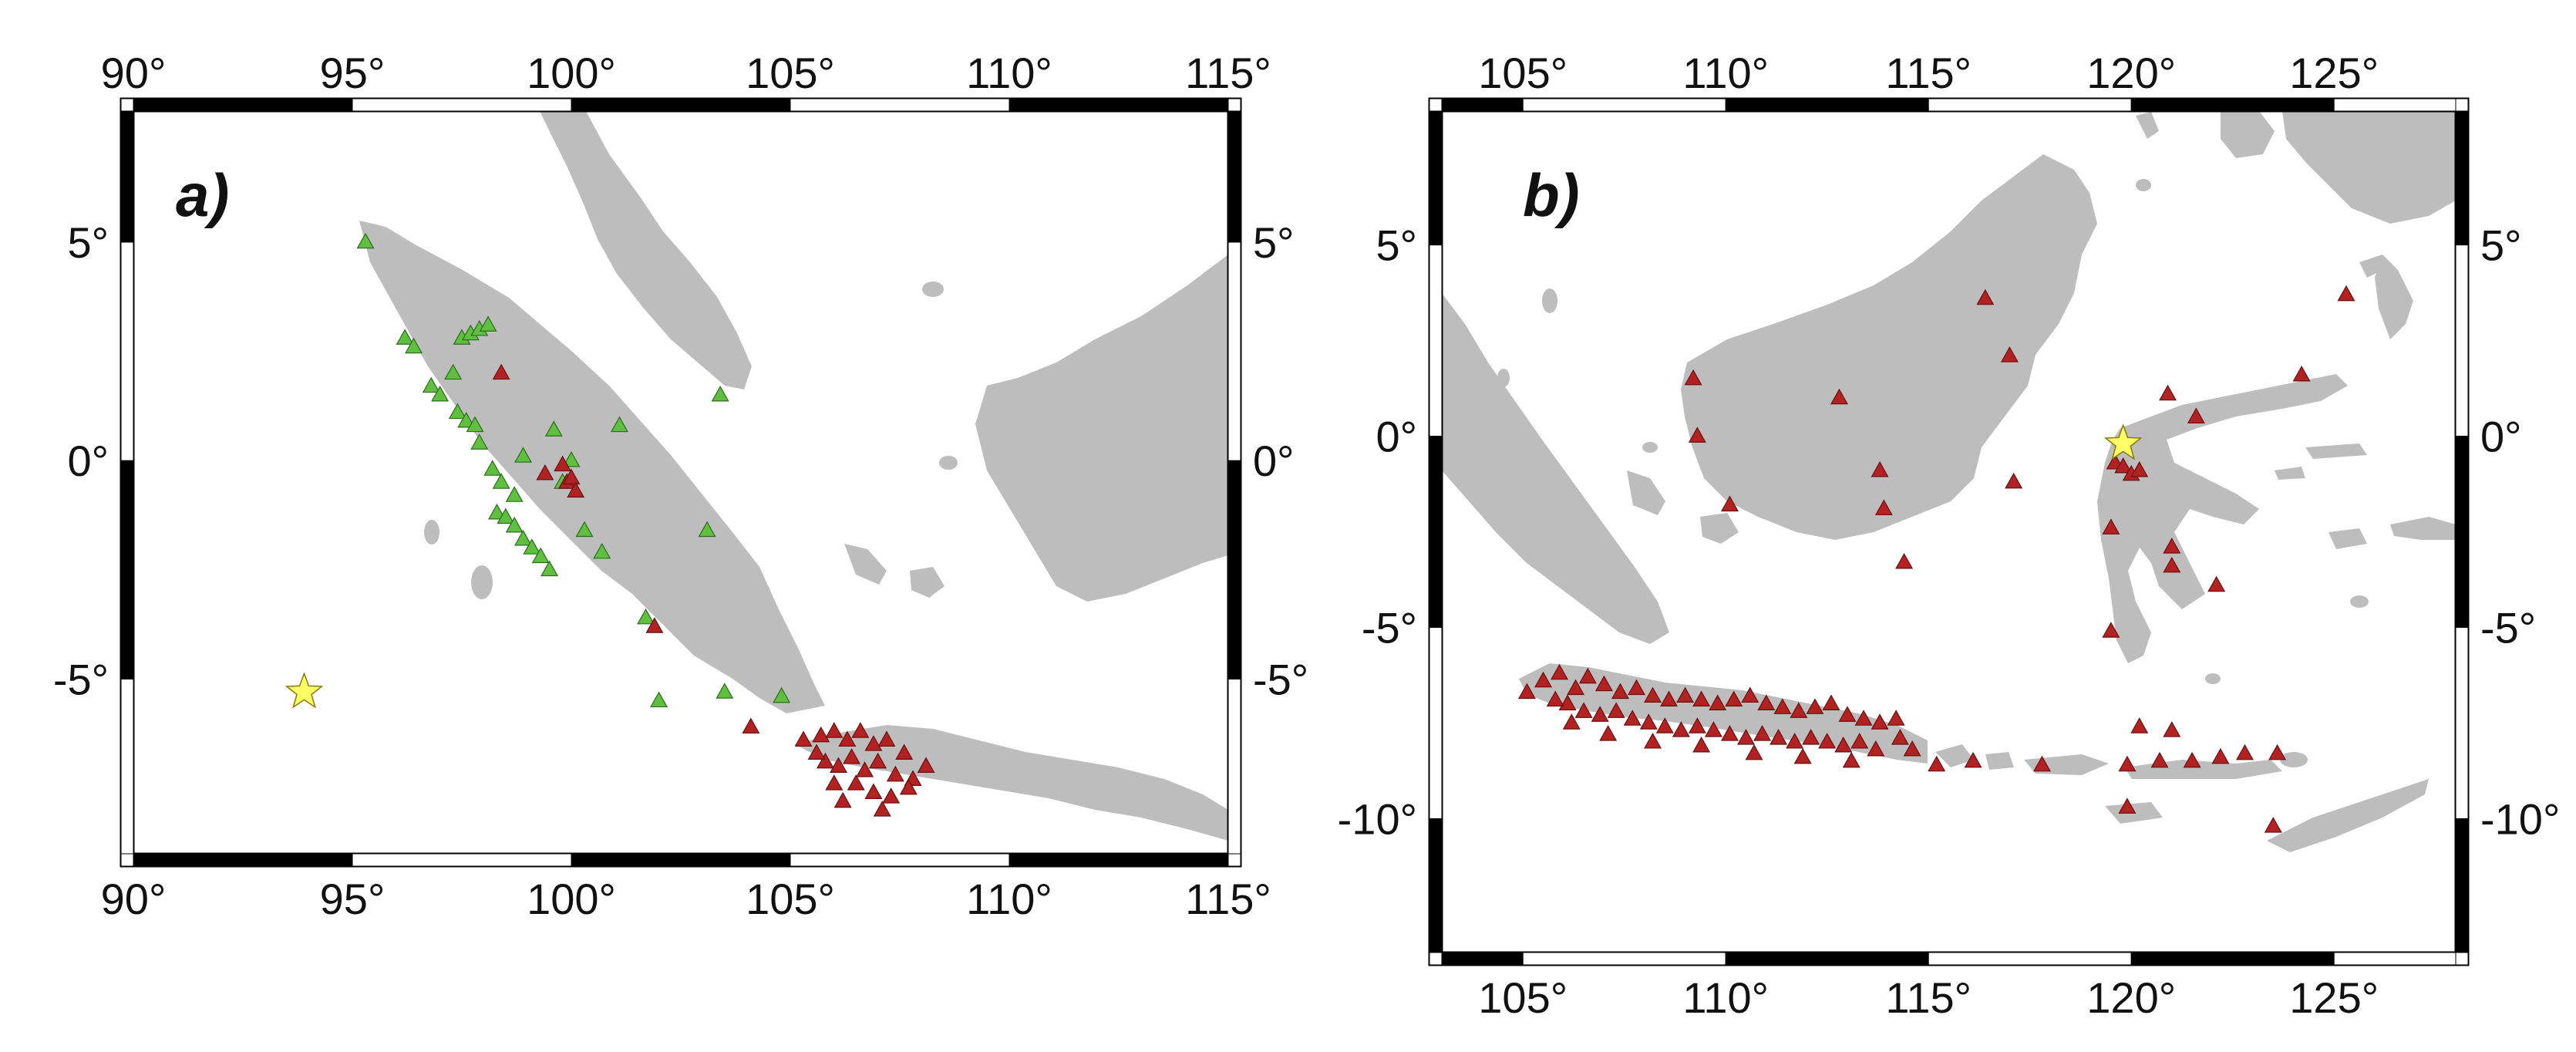 Image resolution: width=2576 pixels, height=1052 pixels. What do you see at coordinates (1646, 492) in the screenshot?
I see `landmass-bangka` at bounding box center [1646, 492].